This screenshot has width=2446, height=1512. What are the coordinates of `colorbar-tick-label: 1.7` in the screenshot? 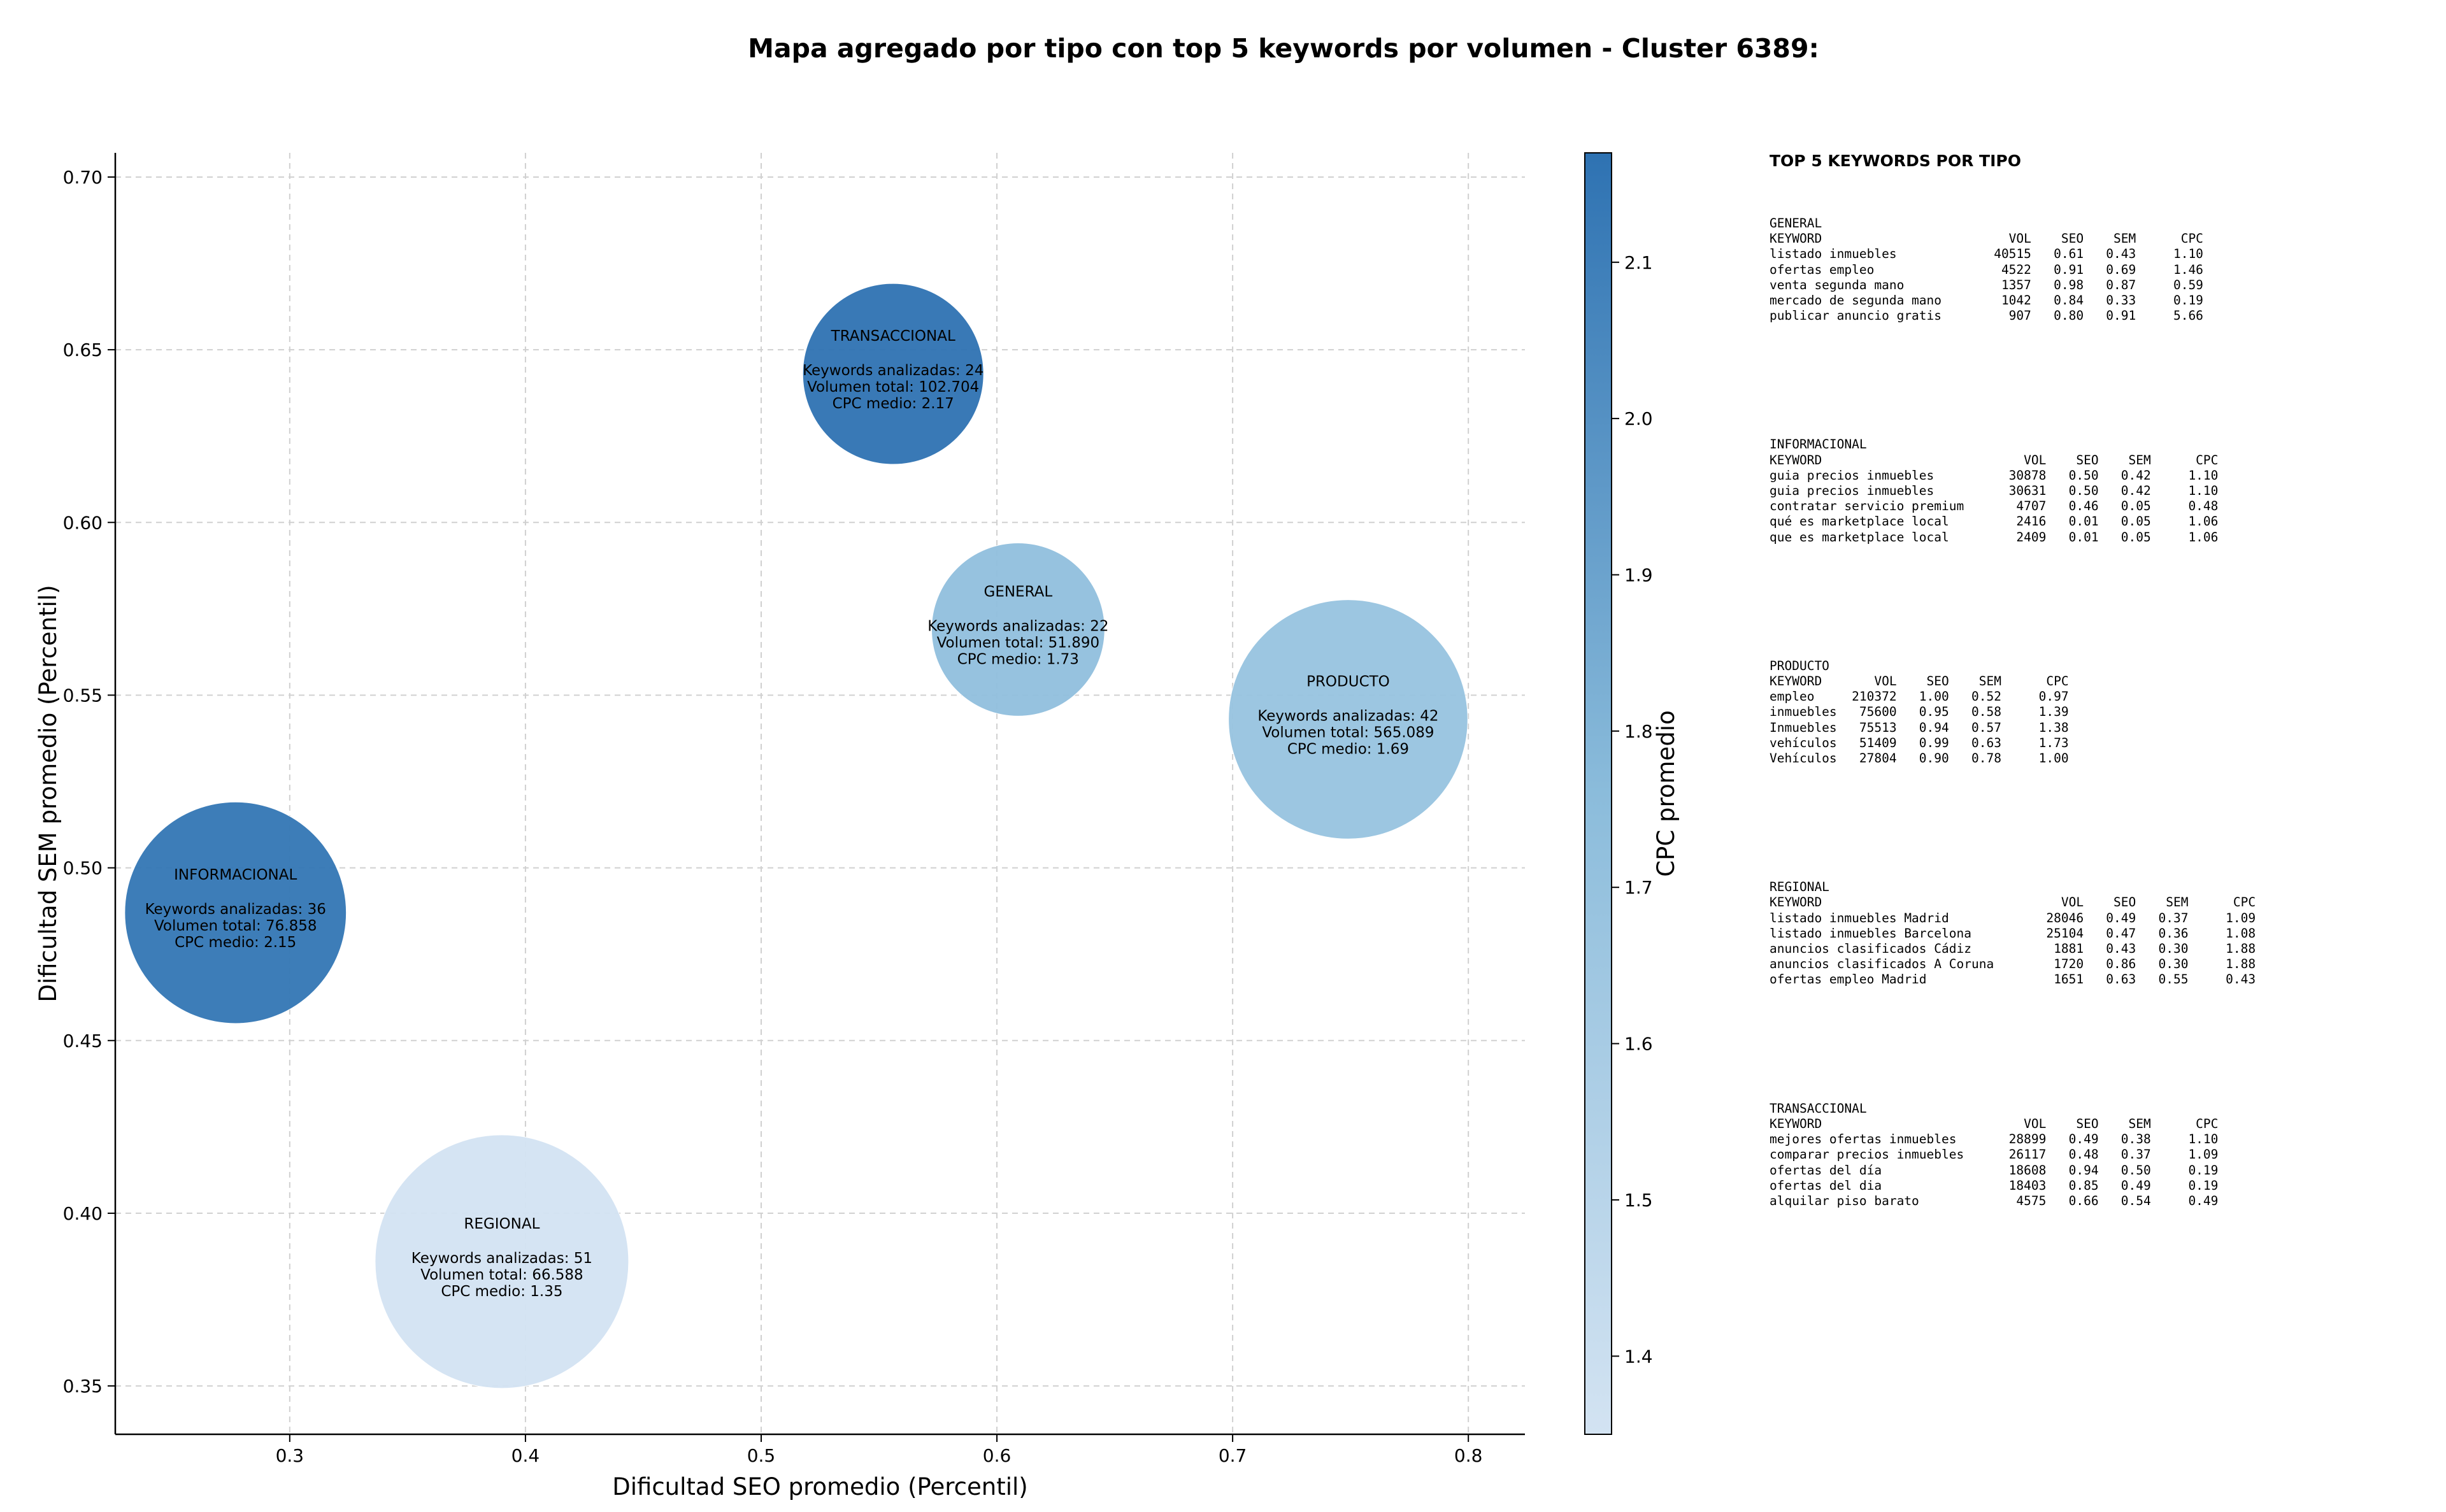 It's located at (1638, 887).